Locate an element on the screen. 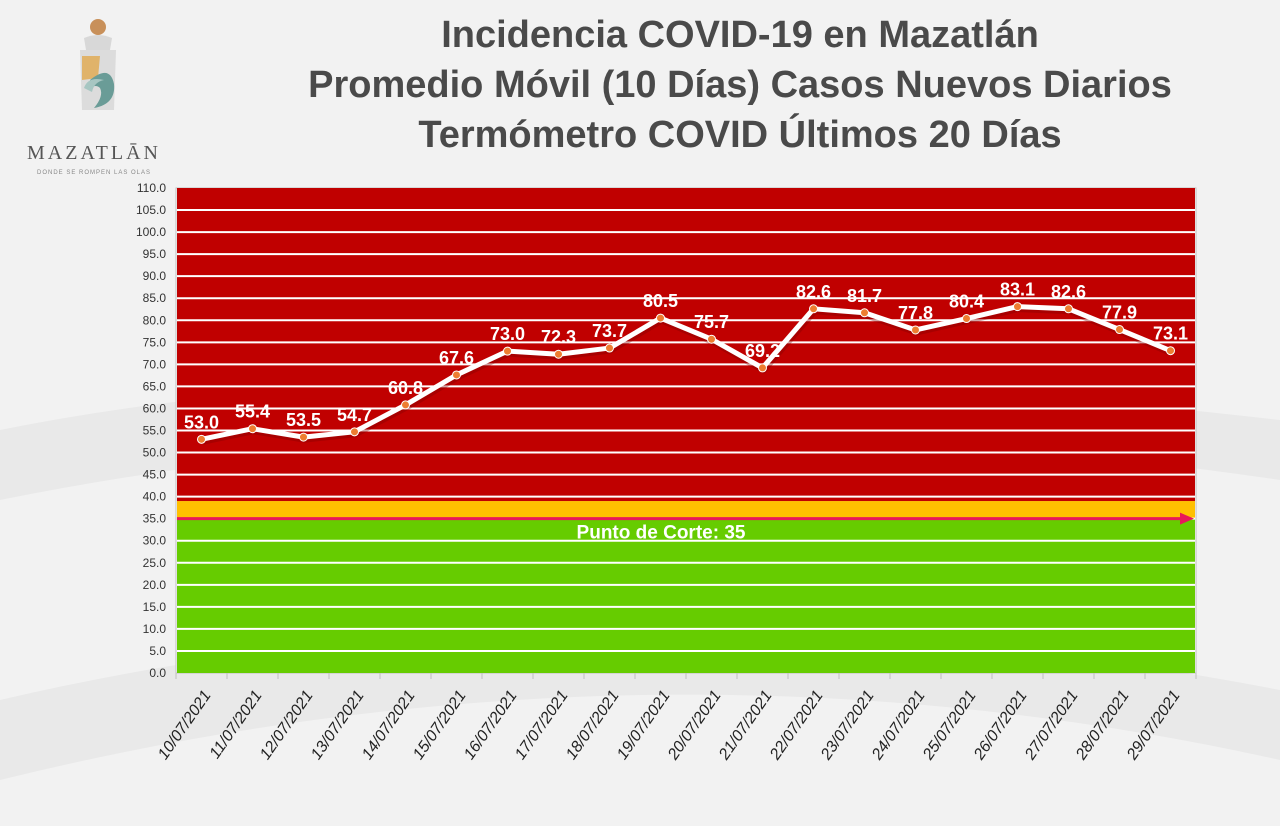  y-tick-label: 70.0 is located at coordinates (155, 364).